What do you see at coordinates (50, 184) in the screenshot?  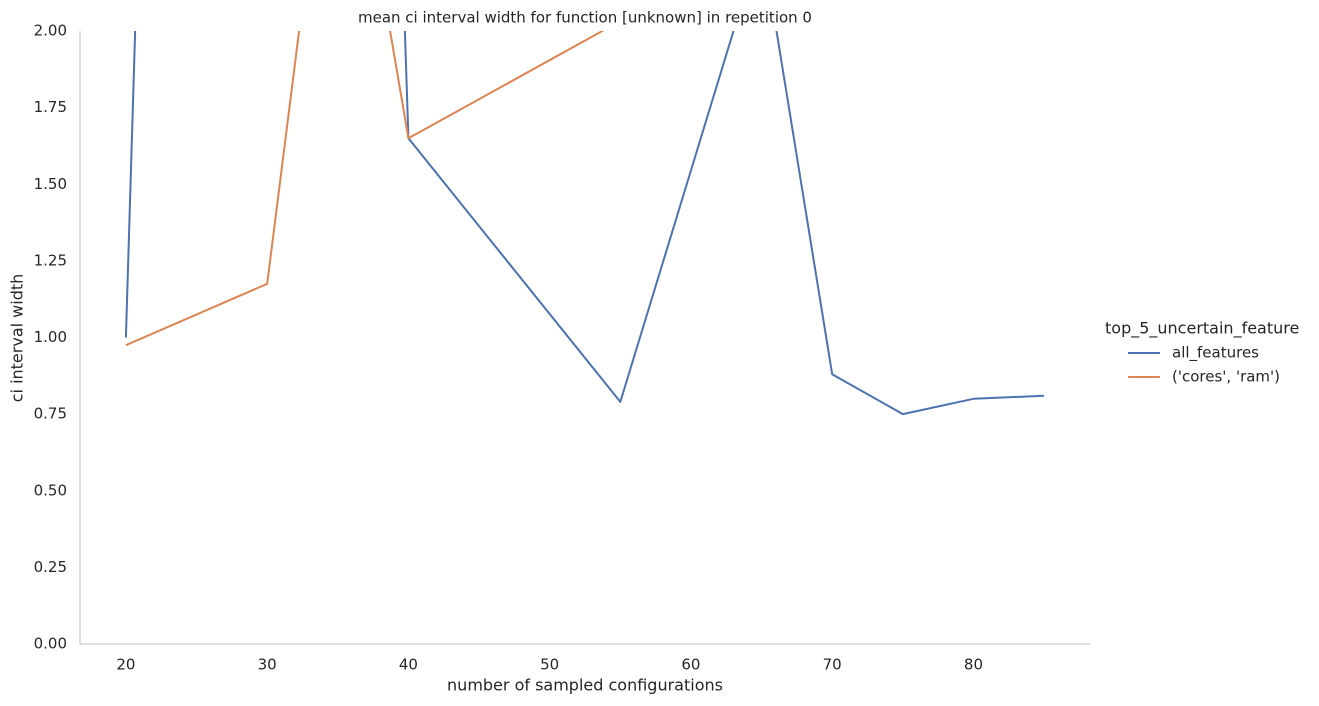 I see `y-tick-label: 1.50` at bounding box center [50, 184].